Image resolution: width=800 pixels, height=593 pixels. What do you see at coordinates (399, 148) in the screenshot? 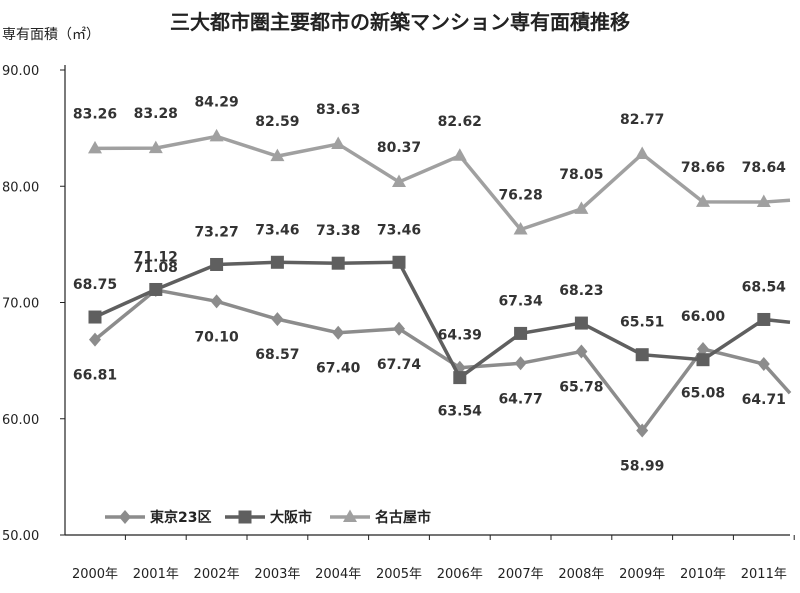
I see `data-label: 80.37` at bounding box center [399, 148].